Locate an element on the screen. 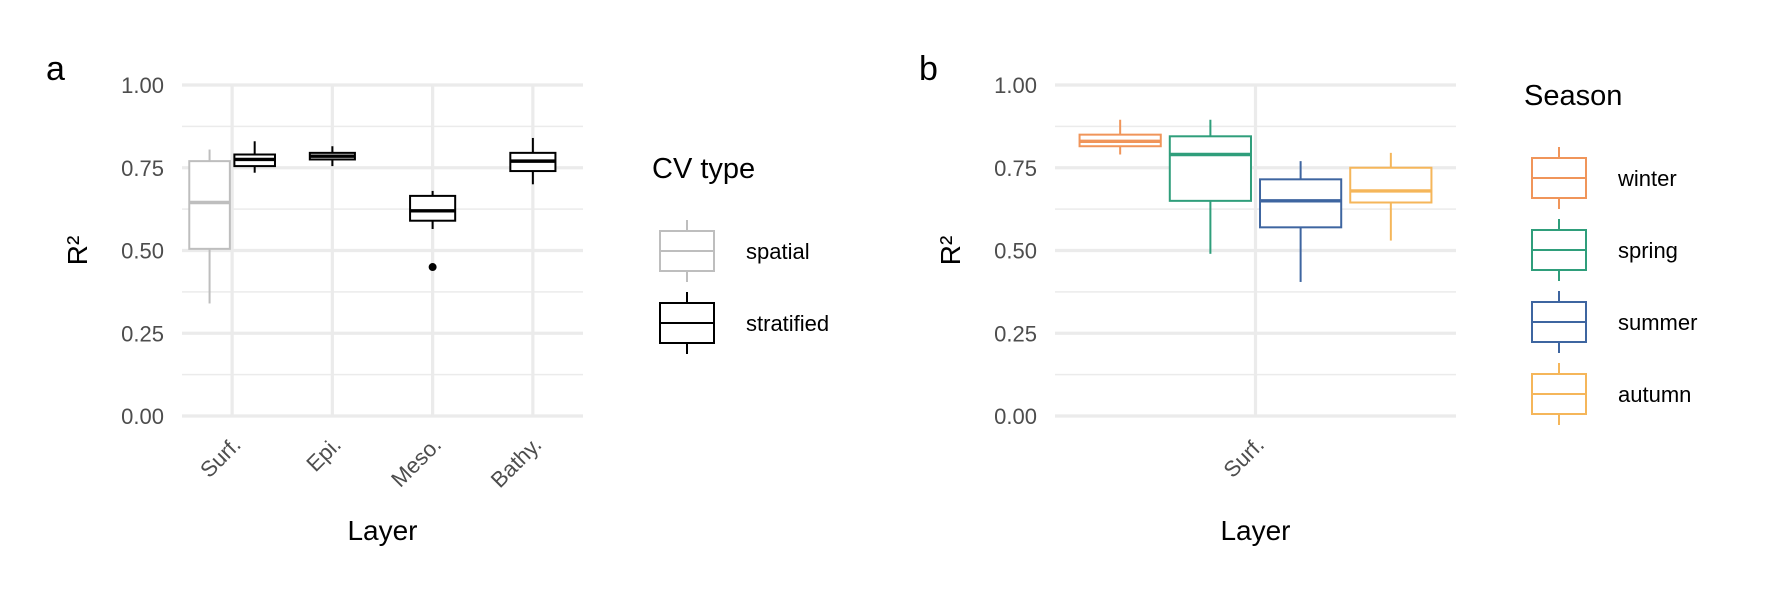 The image size is (1771, 590). legend-title: Season is located at coordinates (1573, 96).